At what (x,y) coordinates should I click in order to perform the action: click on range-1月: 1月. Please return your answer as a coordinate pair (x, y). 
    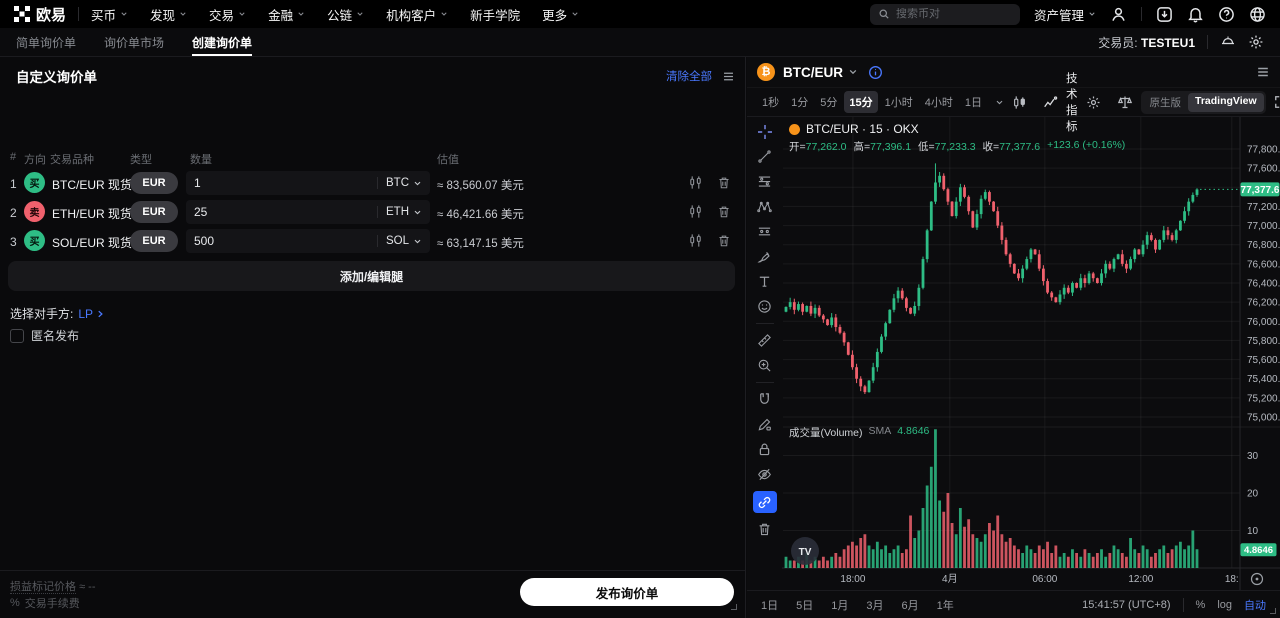
    Looking at the image, I should click on (840, 605).